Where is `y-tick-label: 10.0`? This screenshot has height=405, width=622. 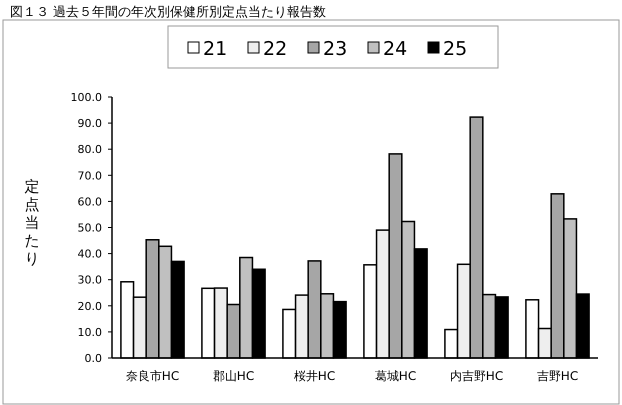
y-tick-label: 10.0 is located at coordinates (90, 332).